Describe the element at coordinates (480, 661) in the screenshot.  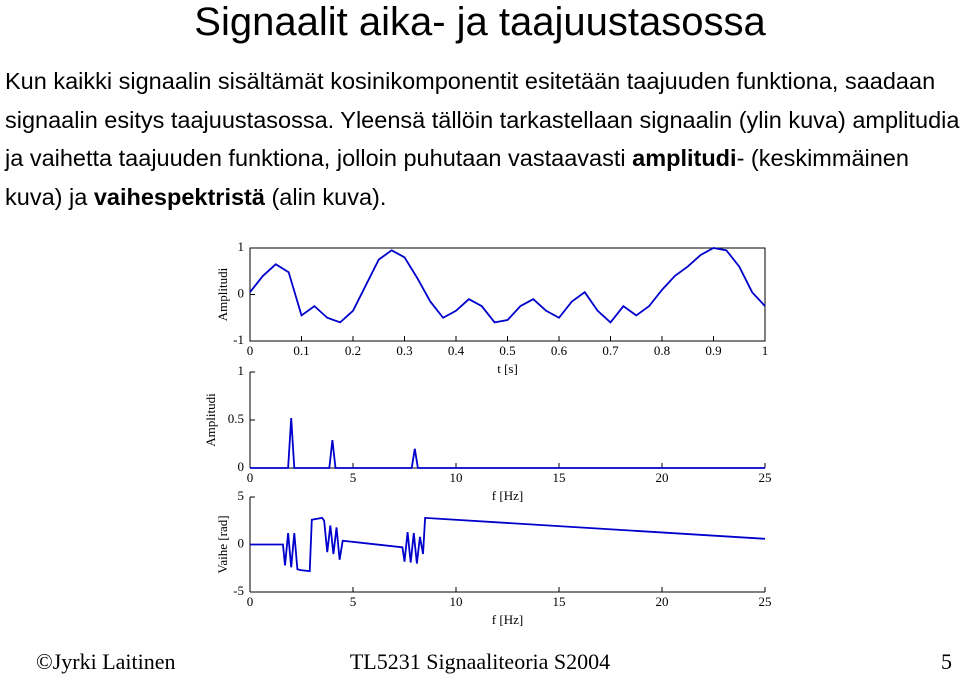
I see `footer-course: TL5231 Signaaliteoria S2004` at that location.